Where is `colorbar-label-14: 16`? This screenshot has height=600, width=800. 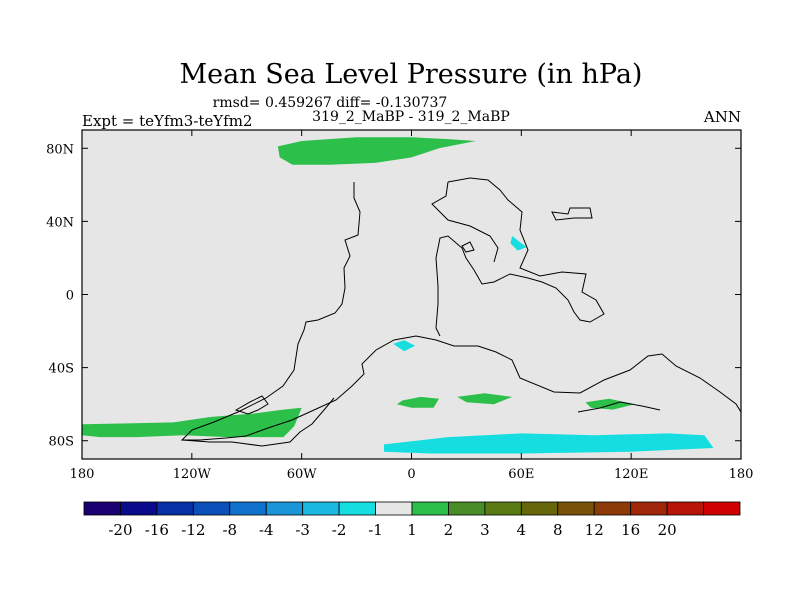
colorbar-label-14: 16 is located at coordinates (630, 530).